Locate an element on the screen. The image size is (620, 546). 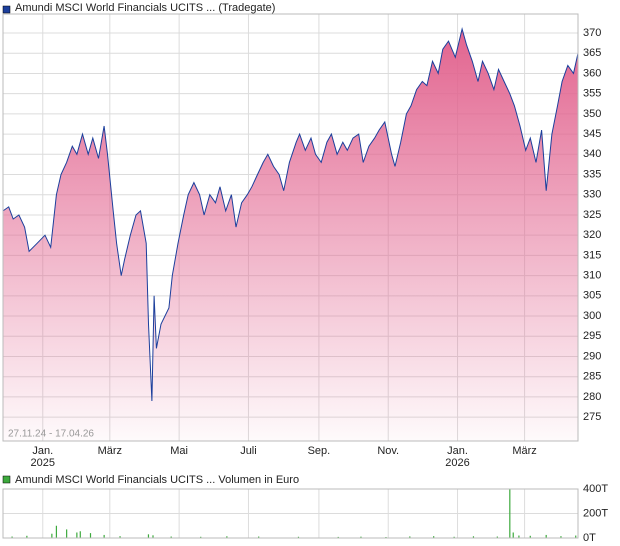
y-tick-label: 400T is located at coordinates (595, 489).